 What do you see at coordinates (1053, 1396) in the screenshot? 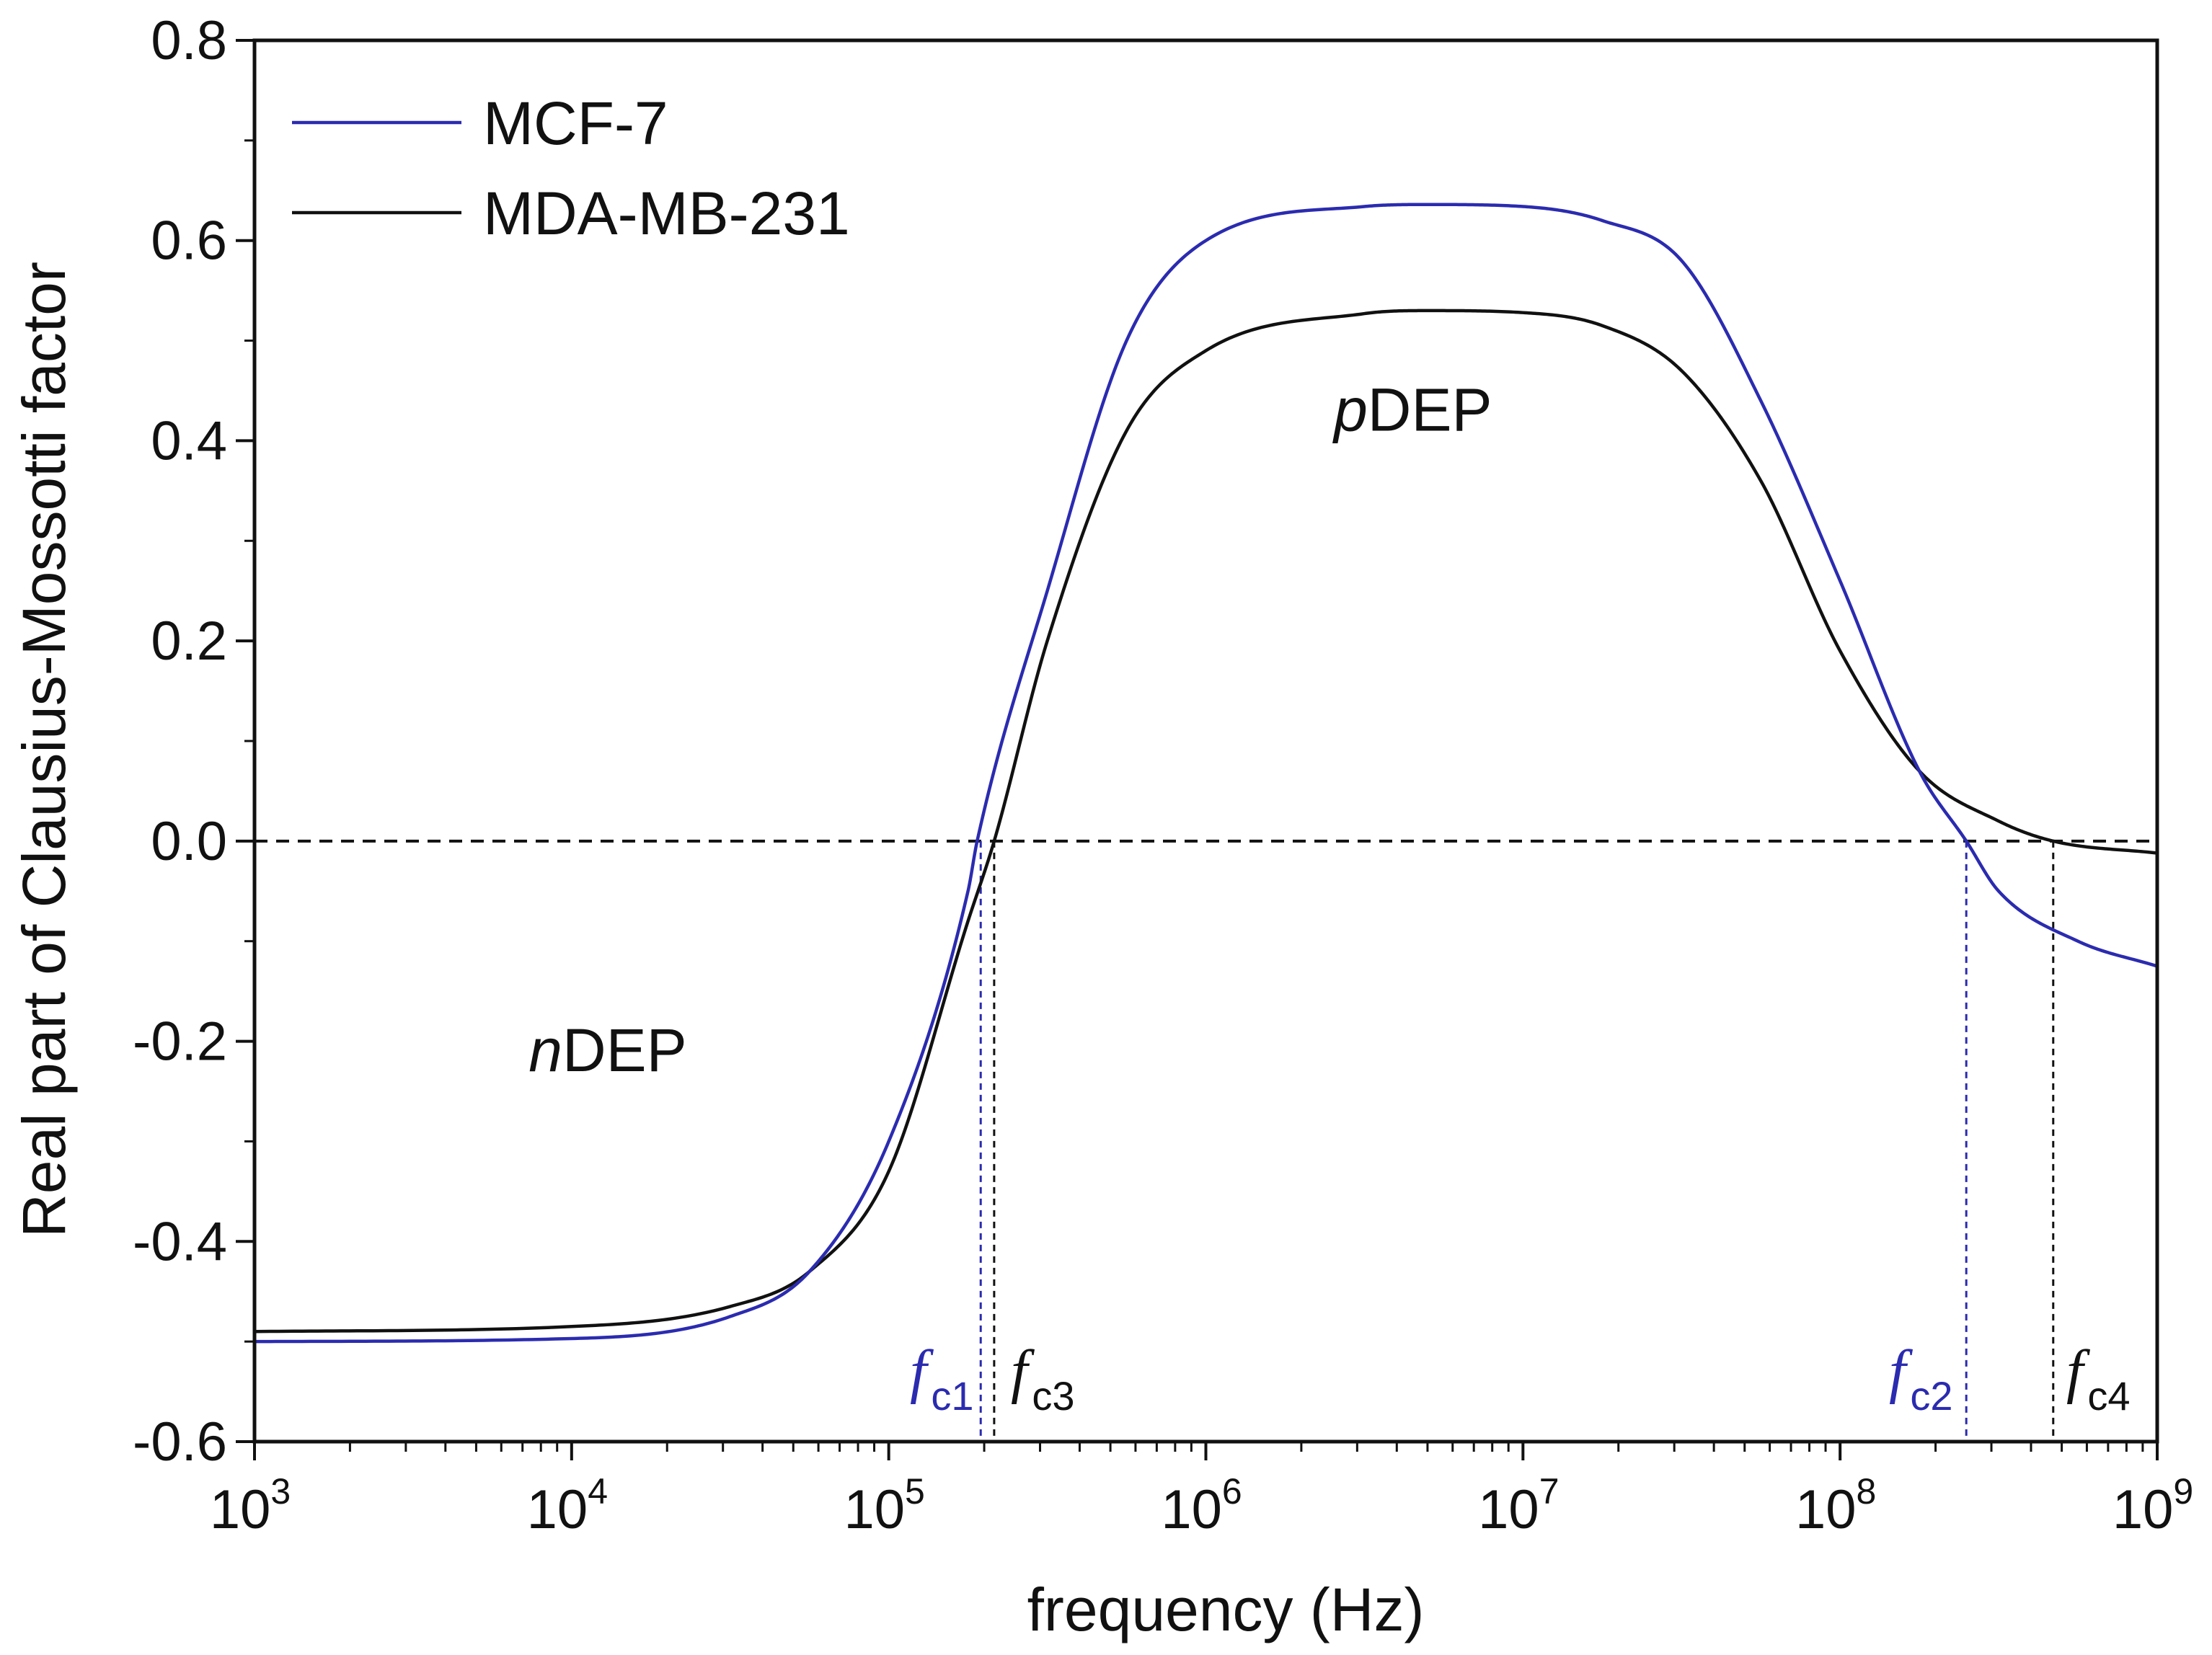
I see `crossover-label-sub: c3` at bounding box center [1053, 1396].